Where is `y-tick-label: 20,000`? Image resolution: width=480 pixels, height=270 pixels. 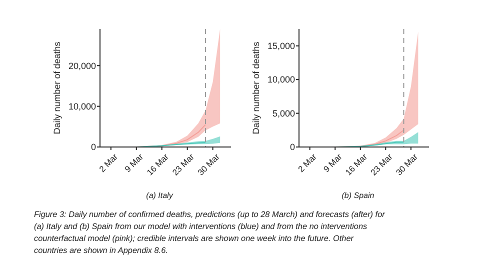 y-tick-label: 20,000 is located at coordinates (82, 65).